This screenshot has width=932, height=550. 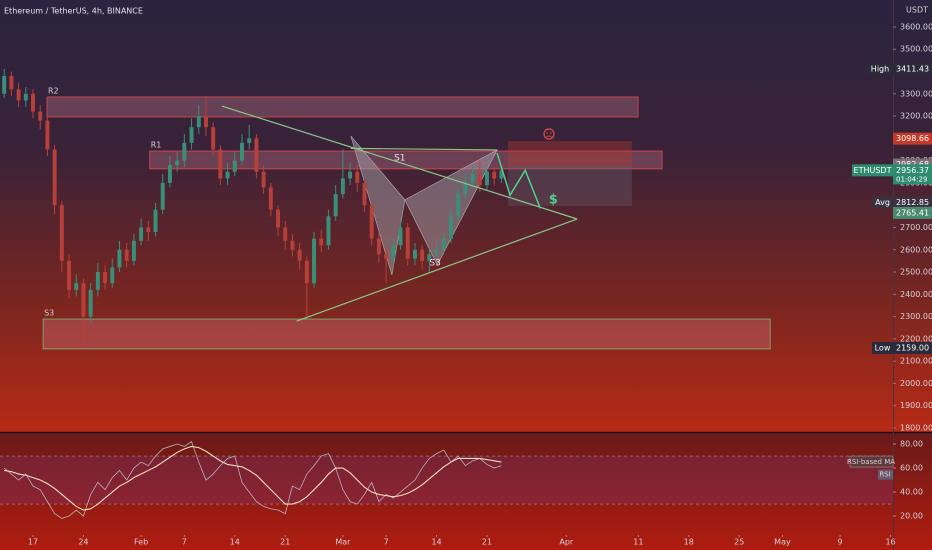 I want to click on y-tick-label: 2600.00, so click(x=916, y=249).